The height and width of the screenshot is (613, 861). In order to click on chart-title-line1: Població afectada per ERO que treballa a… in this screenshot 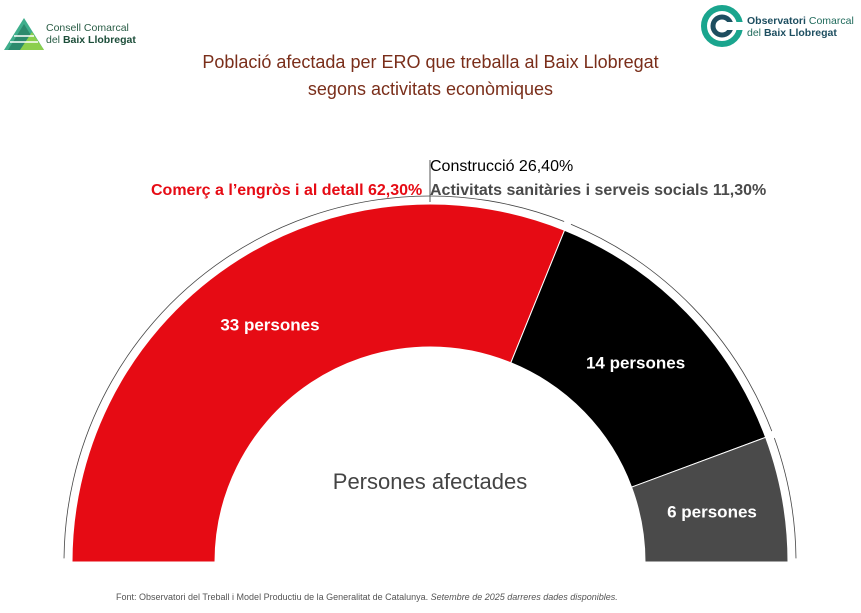, I will do `click(430, 62)`.